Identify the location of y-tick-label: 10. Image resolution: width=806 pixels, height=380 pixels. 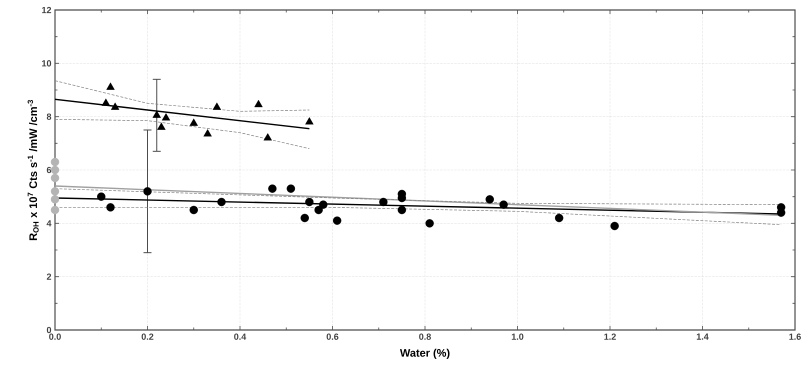
(47, 63).